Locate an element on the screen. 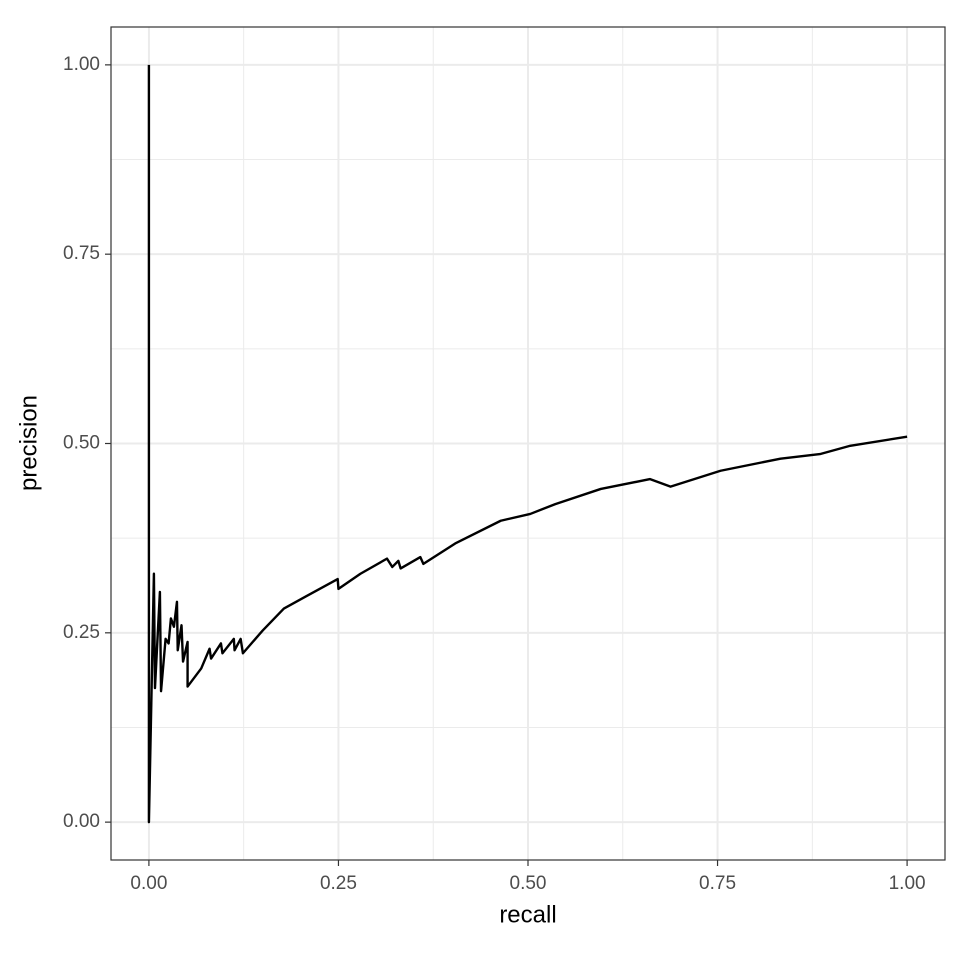 This screenshot has width=960, height=965. y-tick-label: 0.00 is located at coordinates (81, 821).